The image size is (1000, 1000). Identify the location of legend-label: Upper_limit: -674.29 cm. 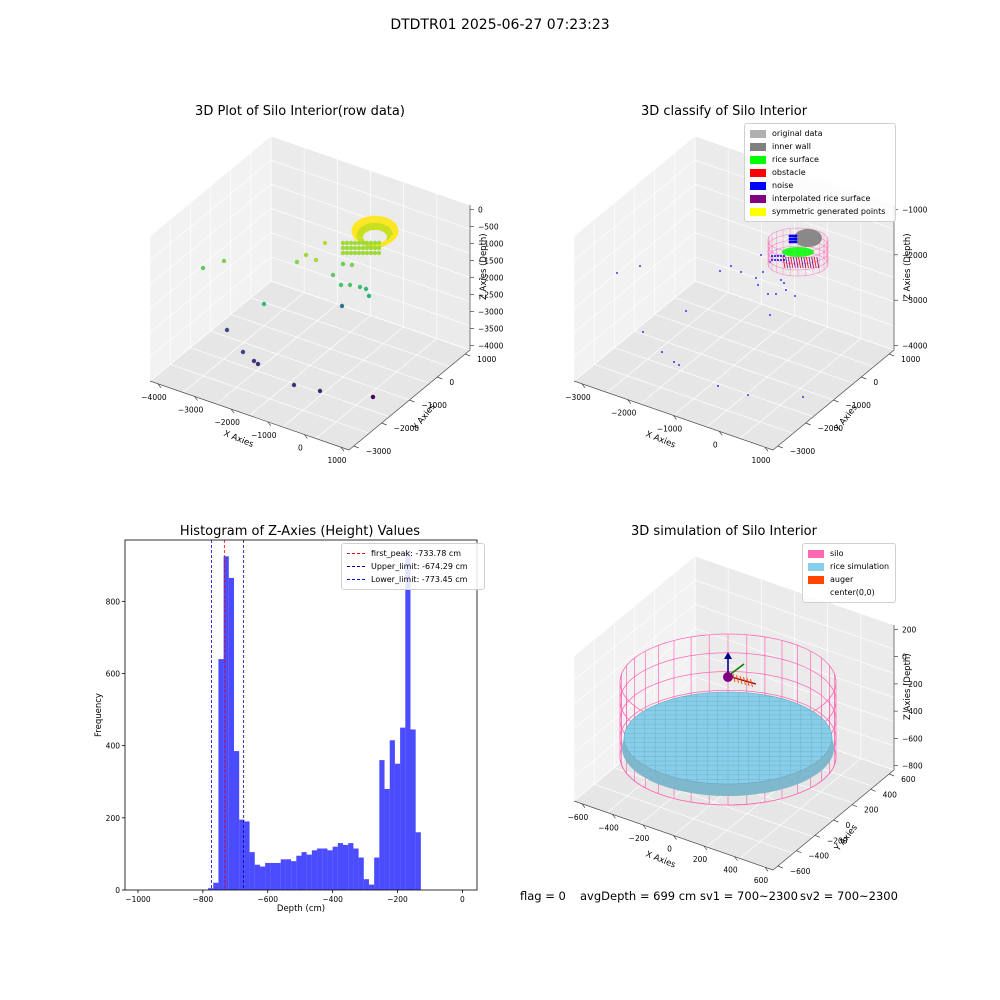
(419, 566).